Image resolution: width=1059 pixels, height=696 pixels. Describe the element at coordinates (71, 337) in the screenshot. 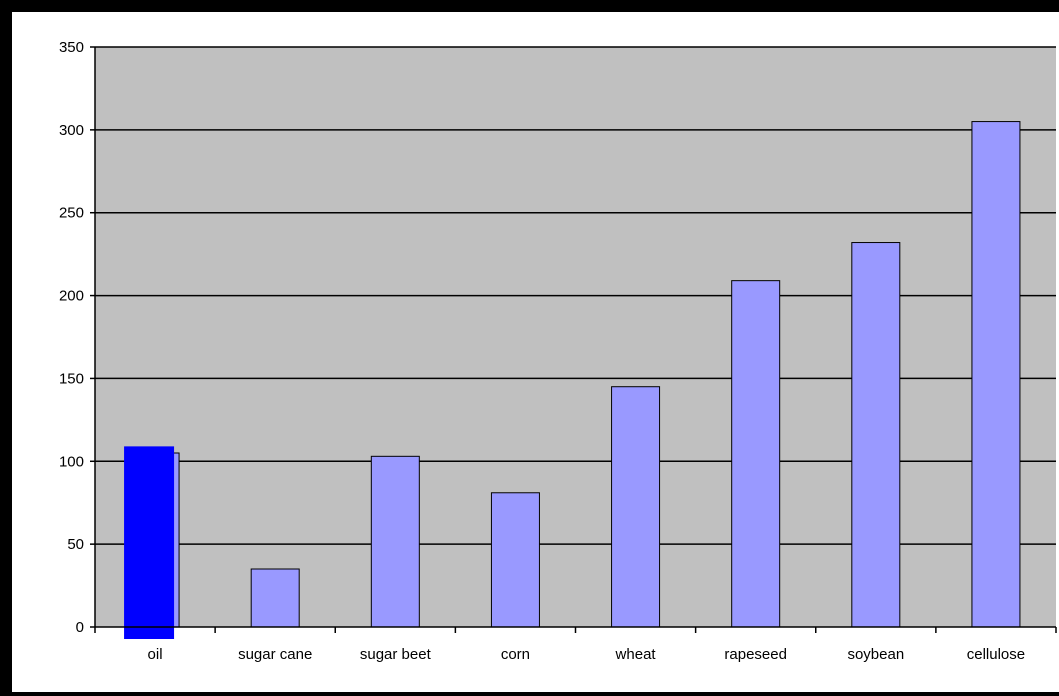

I see `y-tick-labels: 0 50 100 150 200 250 300 350` at that location.